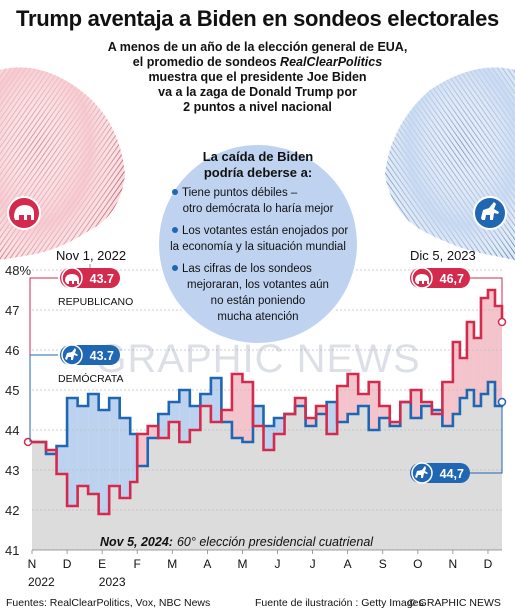 The height and width of the screenshot is (614, 515). What do you see at coordinates (137, 564) in the screenshot?
I see `x-tick-label: F` at bounding box center [137, 564].